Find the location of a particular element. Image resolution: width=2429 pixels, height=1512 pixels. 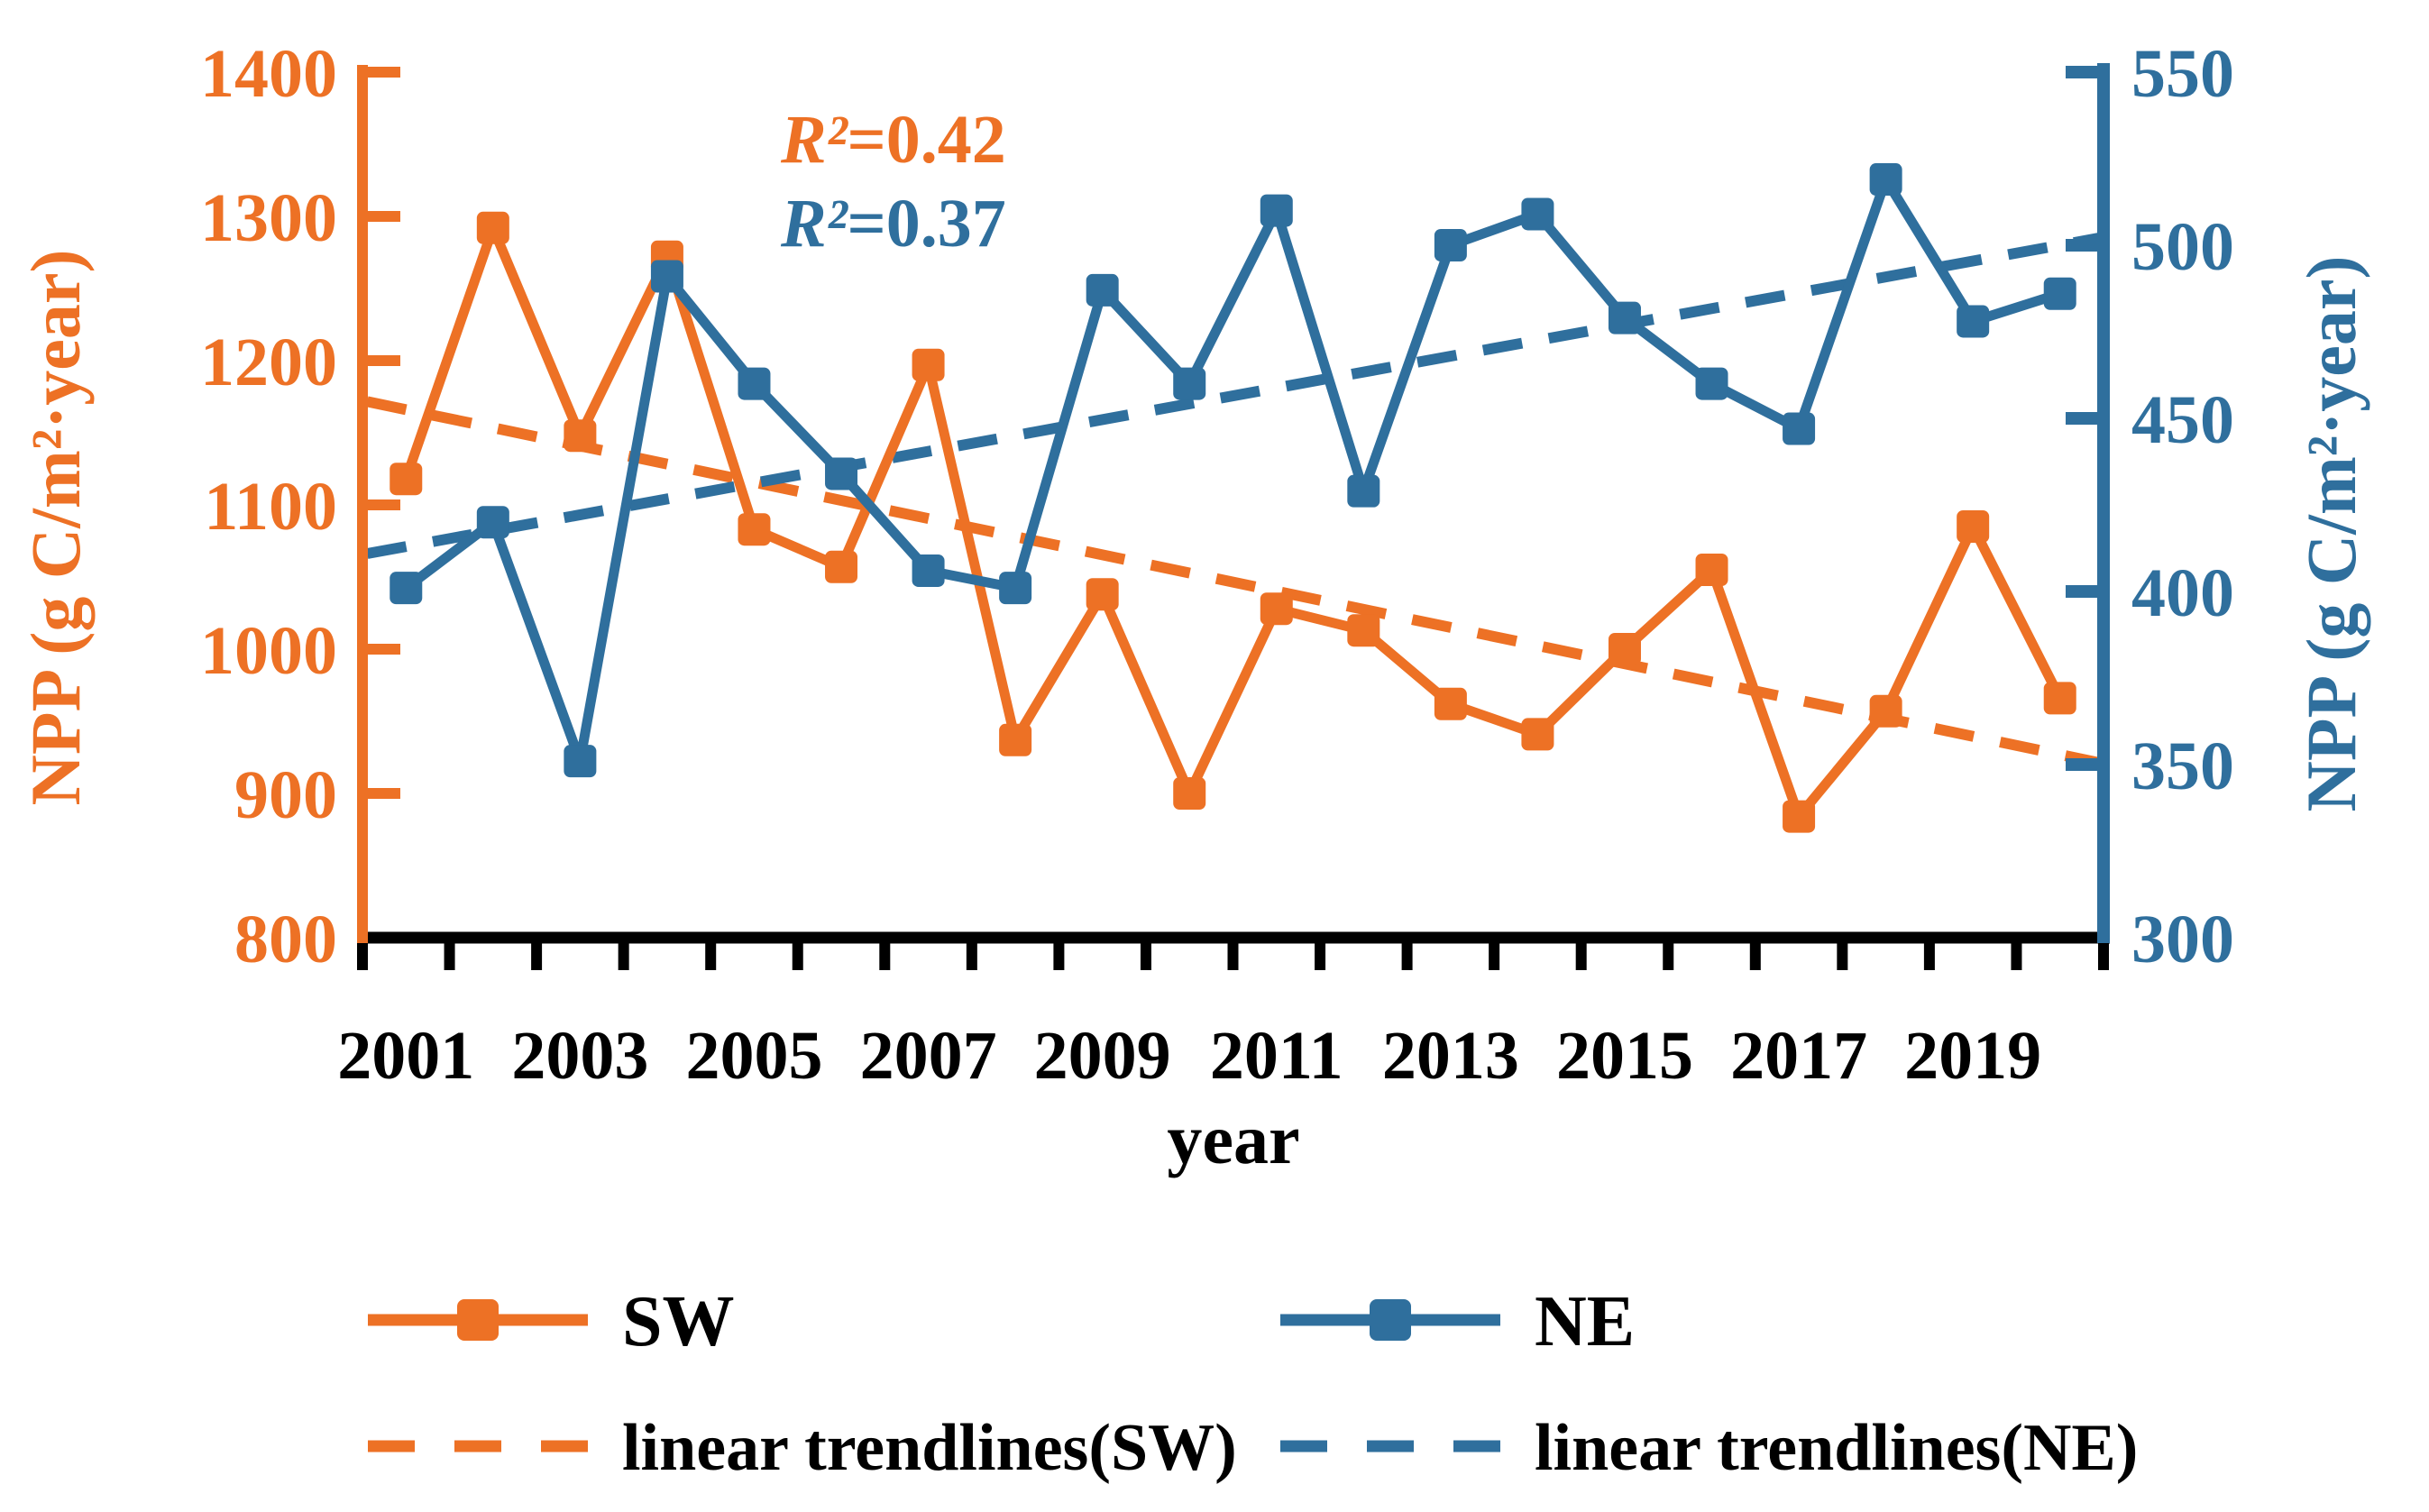

x-axis-tick-label: 2019 is located at coordinates (1972, 1056).